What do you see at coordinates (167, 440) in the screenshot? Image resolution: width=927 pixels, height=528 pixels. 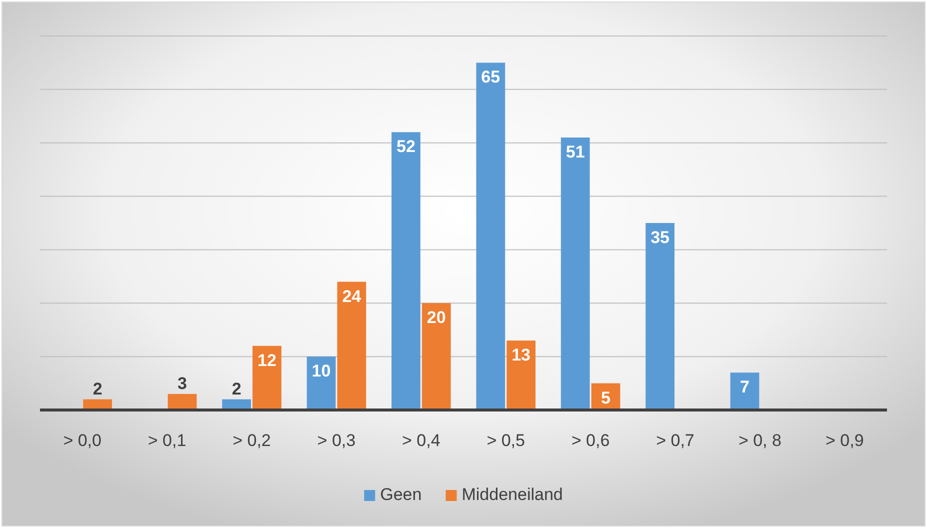 I see `x-tick-label: > 0,1` at bounding box center [167, 440].